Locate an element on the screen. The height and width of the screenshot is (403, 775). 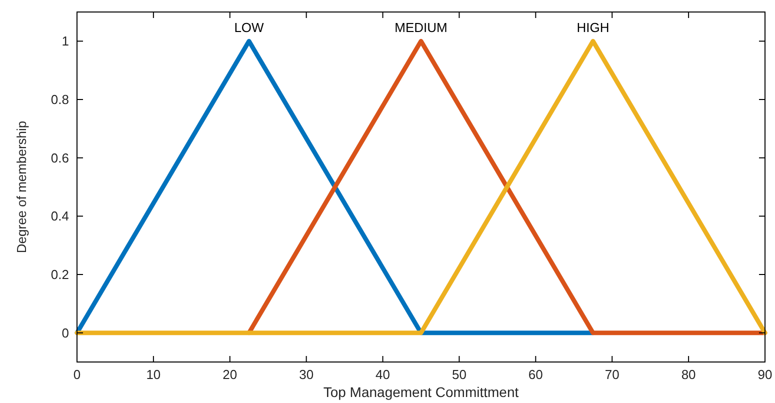
x-tick-label: 50 is located at coordinates (459, 374).